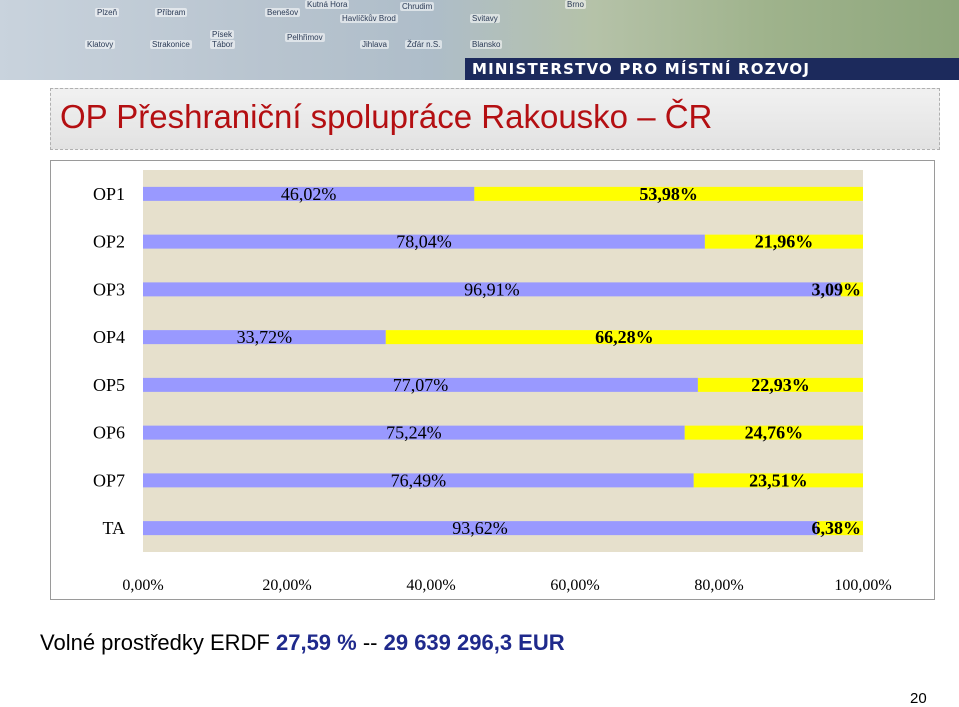 The image size is (959, 707). I want to click on category-label: OP4, so click(109, 337).